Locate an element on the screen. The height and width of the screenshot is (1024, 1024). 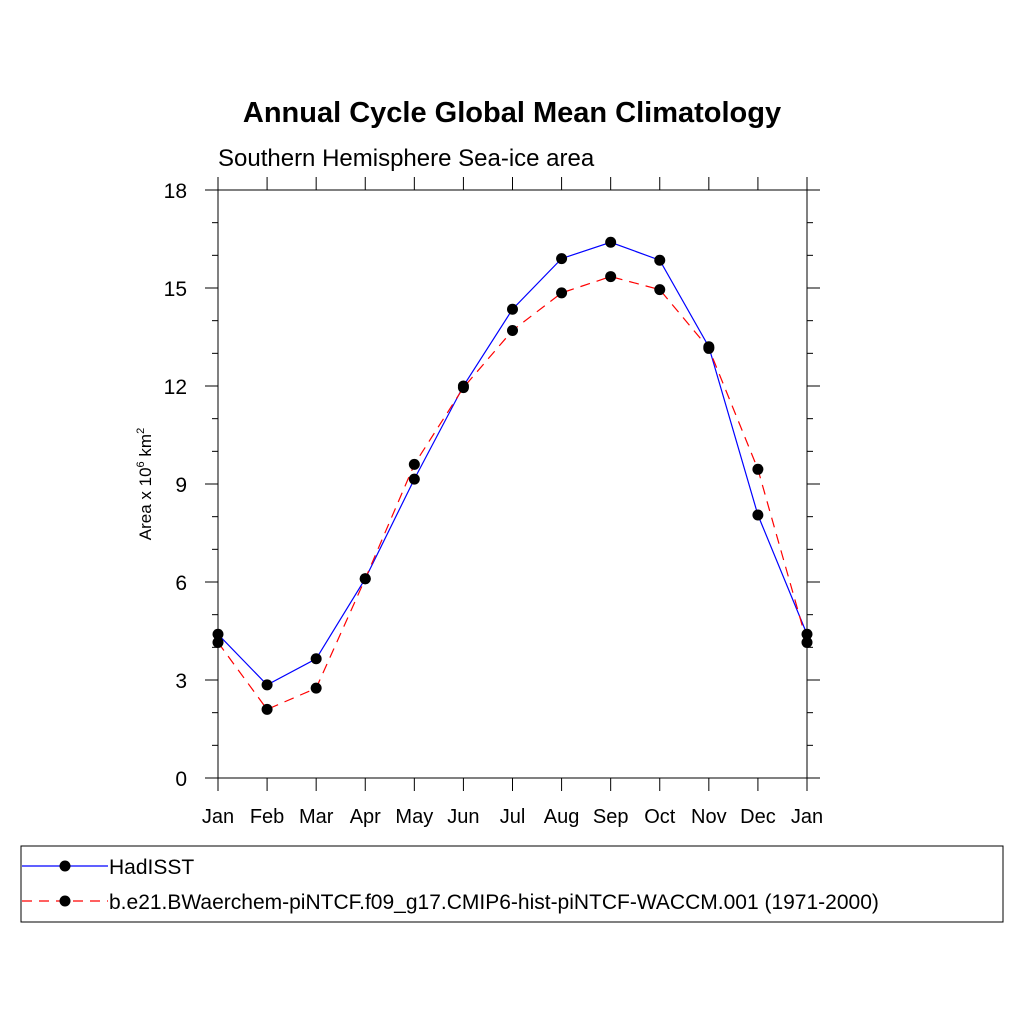
x-tick-label: Nov is located at coordinates (709, 817).